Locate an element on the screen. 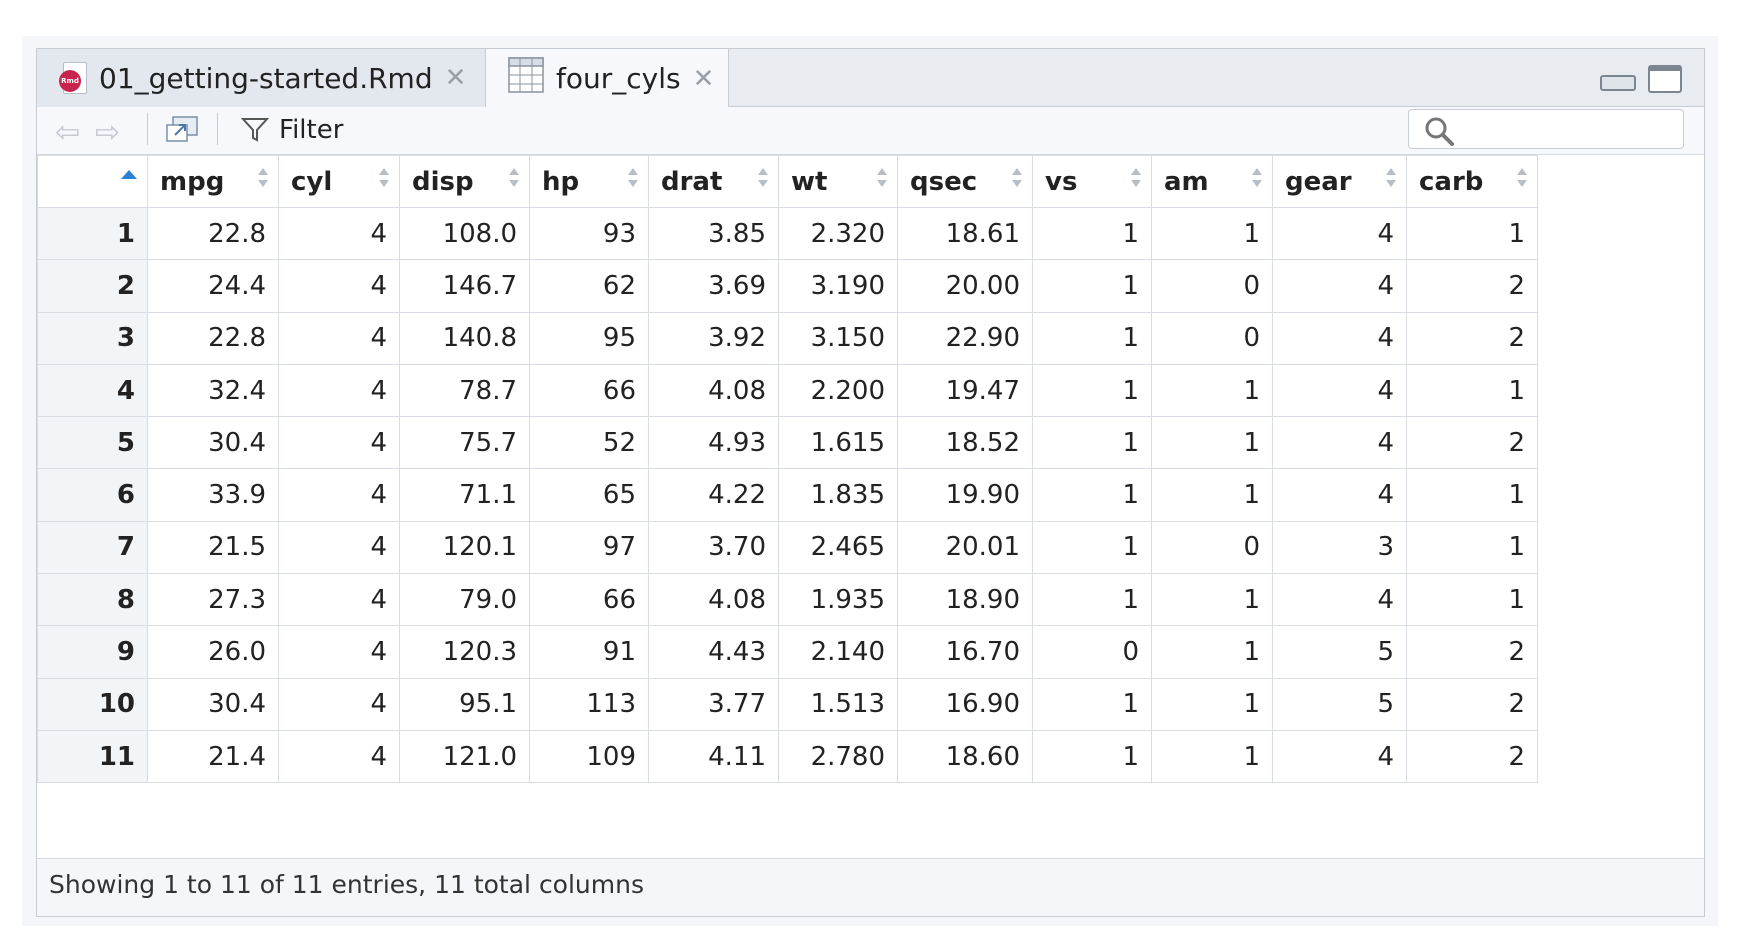  sort-ascending-icon is located at coordinates (129, 174).